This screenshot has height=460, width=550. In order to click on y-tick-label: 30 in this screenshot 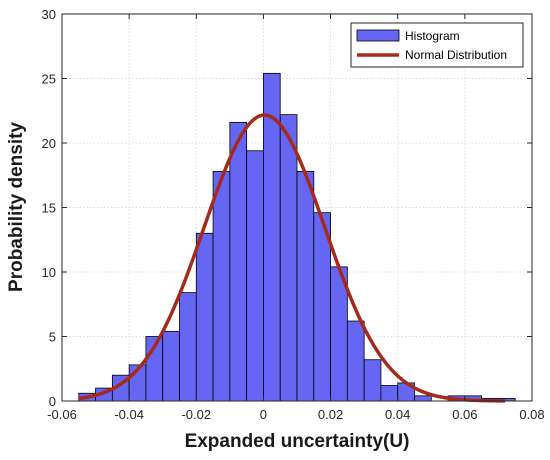, I will do `click(49, 14)`.